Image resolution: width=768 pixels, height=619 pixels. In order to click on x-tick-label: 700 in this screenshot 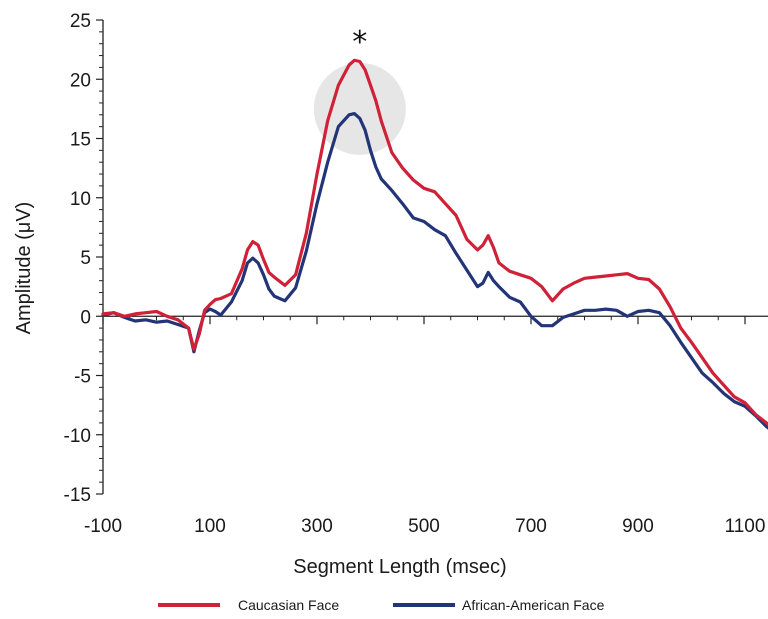, I will do `click(531, 526)`.